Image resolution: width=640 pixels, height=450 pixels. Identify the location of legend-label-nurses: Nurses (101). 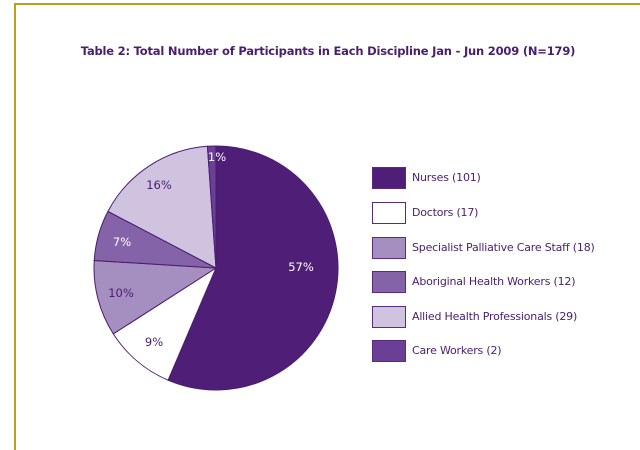
(446, 177).